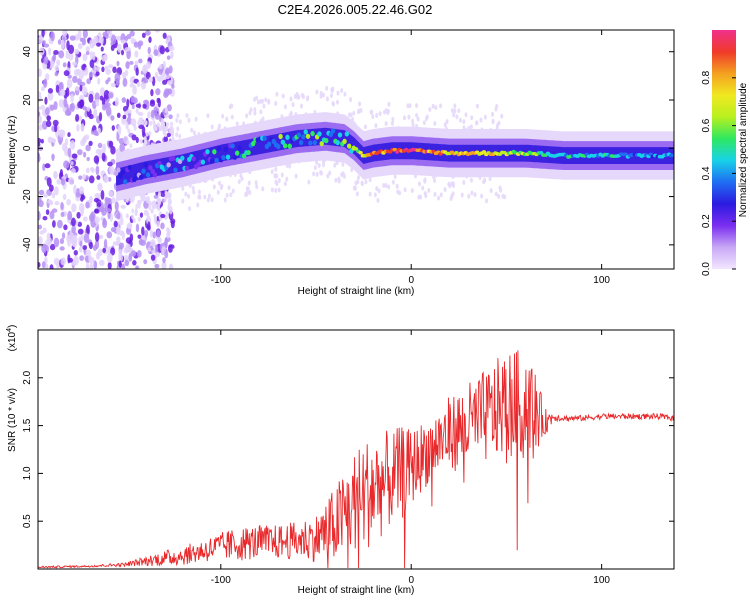 The image size is (750, 600). What do you see at coordinates (411, 580) in the screenshot?
I see `snr-xtick-label: 0` at bounding box center [411, 580].